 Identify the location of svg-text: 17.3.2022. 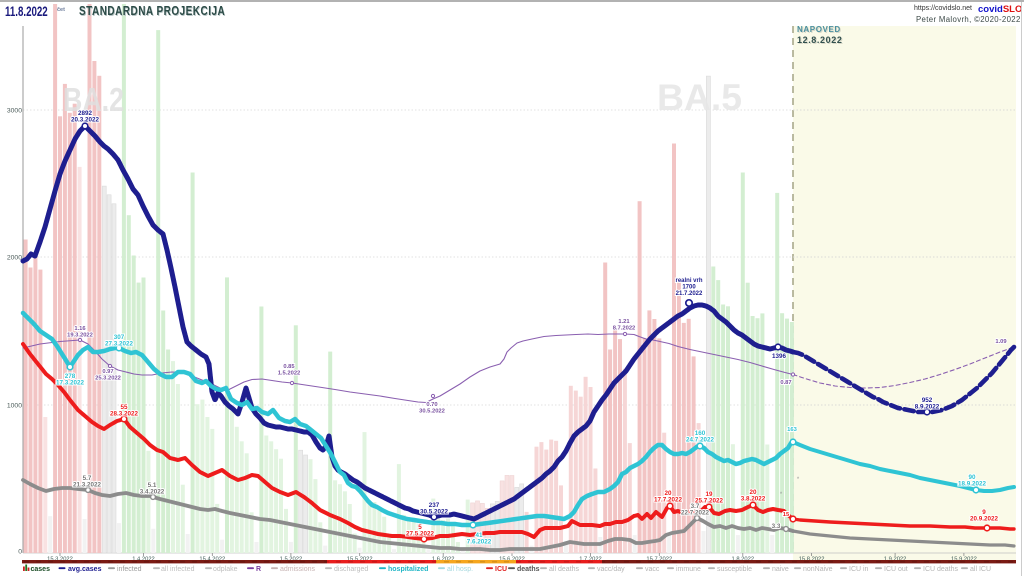
(70, 383).